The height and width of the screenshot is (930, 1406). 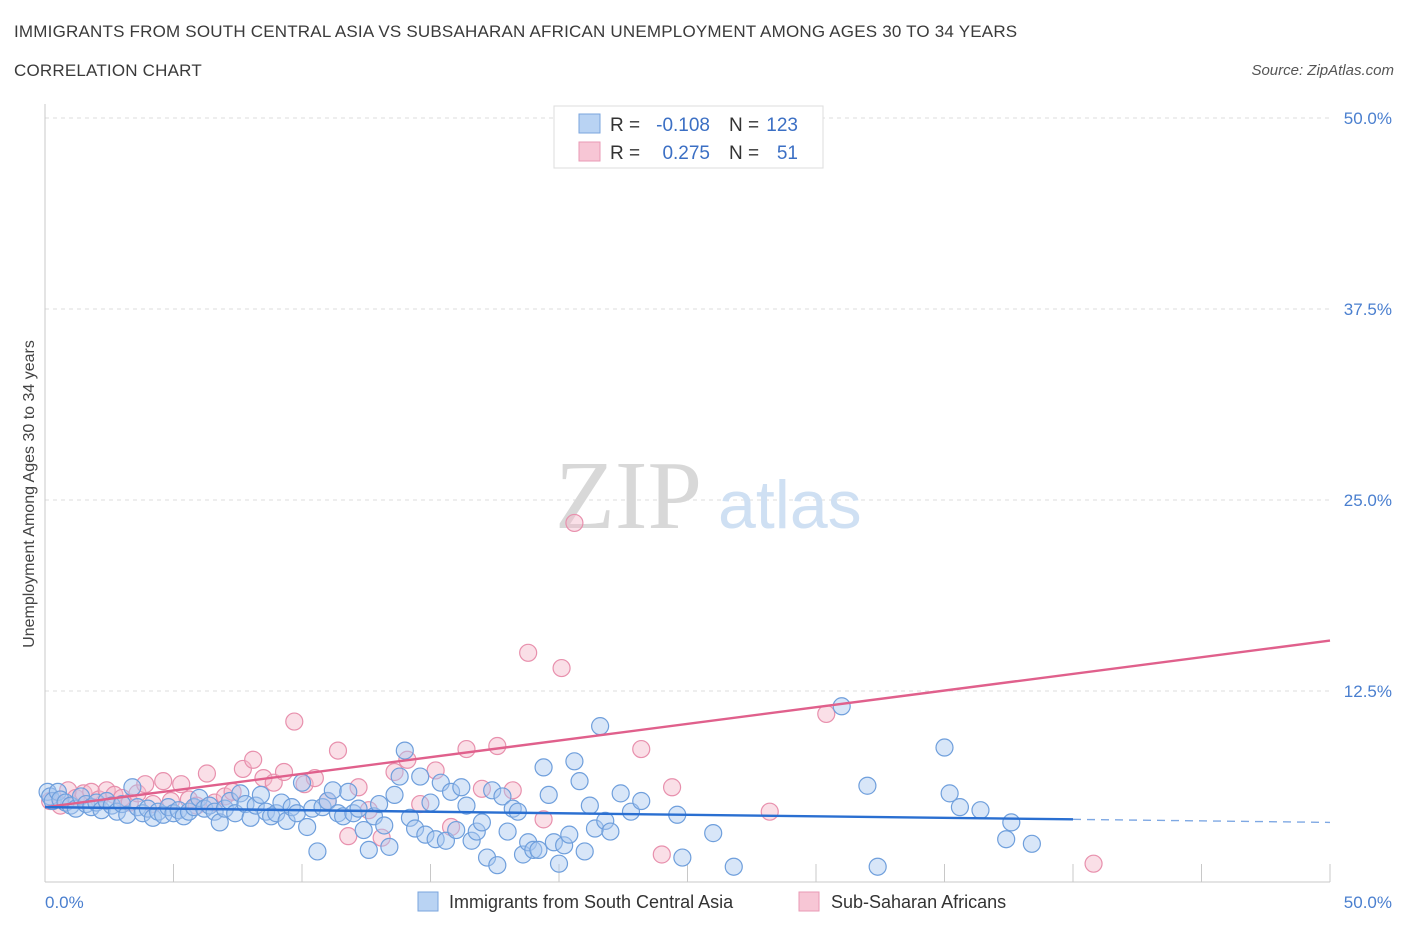 I want to click on blue-trend-line, so click(x=559, y=813).